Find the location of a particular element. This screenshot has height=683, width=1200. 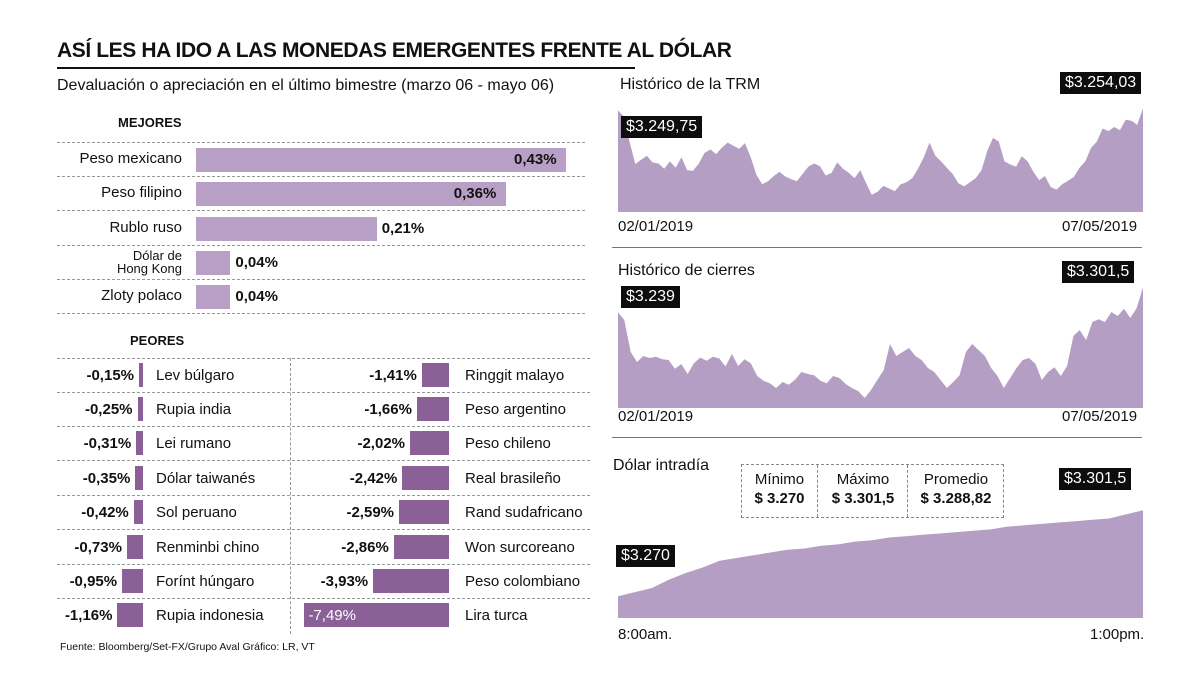

bar-label: Peso argentino is located at coordinates (515, 409).